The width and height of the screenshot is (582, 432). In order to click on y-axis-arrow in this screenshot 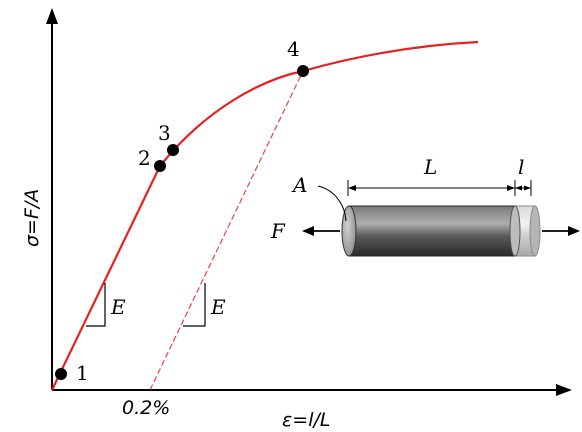, I will do `click(52, 16)`.